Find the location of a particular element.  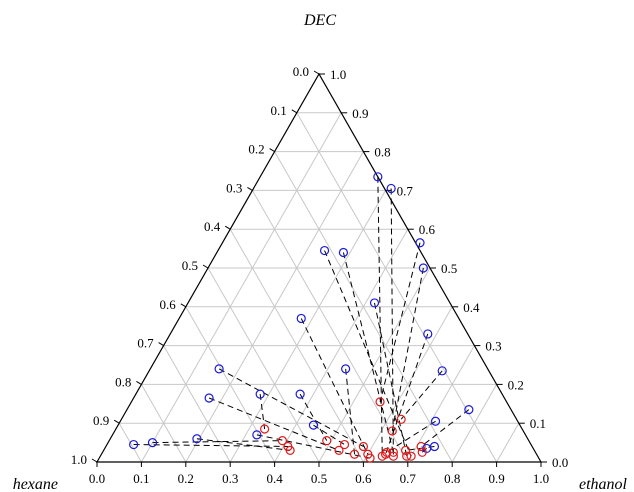

tick-label-ethanol: 0.7 is located at coordinates (408, 478).